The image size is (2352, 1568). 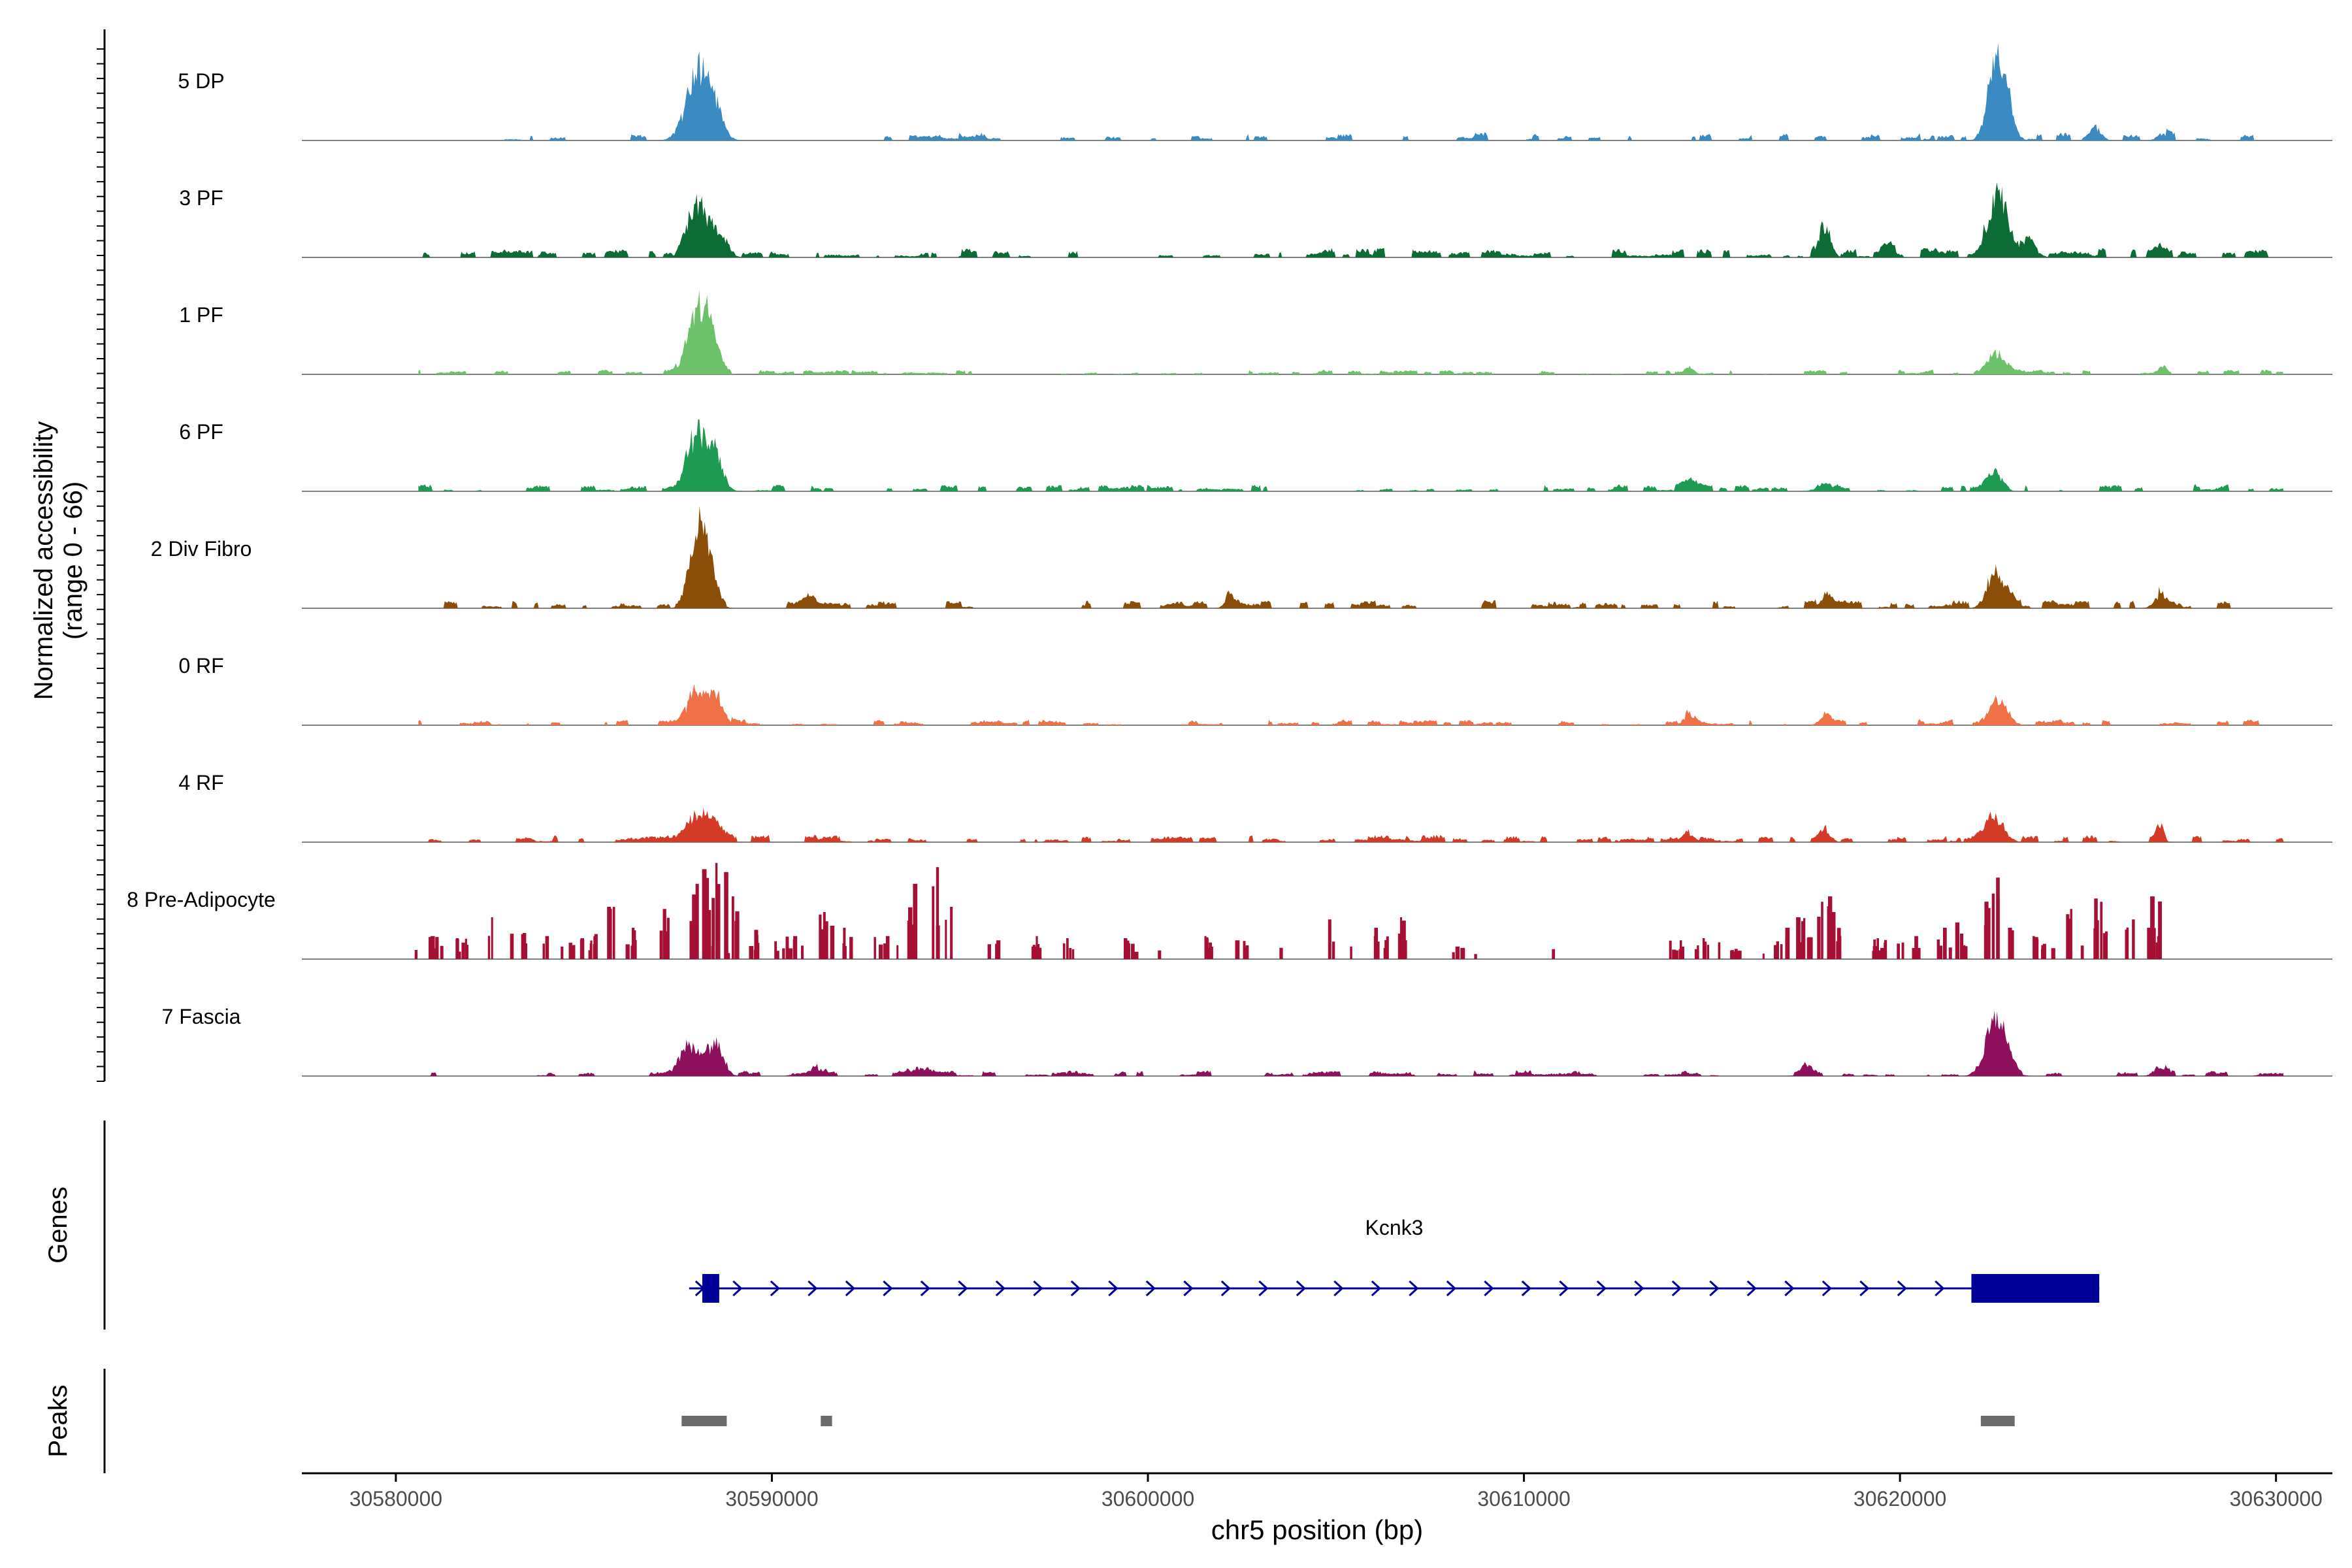 What do you see at coordinates (201, 549) in the screenshot?
I see `track-label: 2 Div Fibro` at bounding box center [201, 549].